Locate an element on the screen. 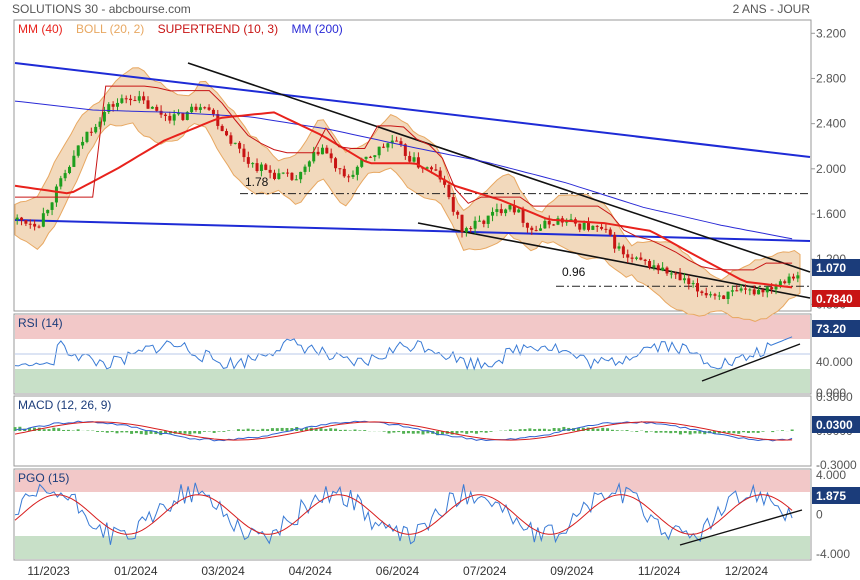  pgo-ytick-0: 4.000 is located at coordinates (831, 475).